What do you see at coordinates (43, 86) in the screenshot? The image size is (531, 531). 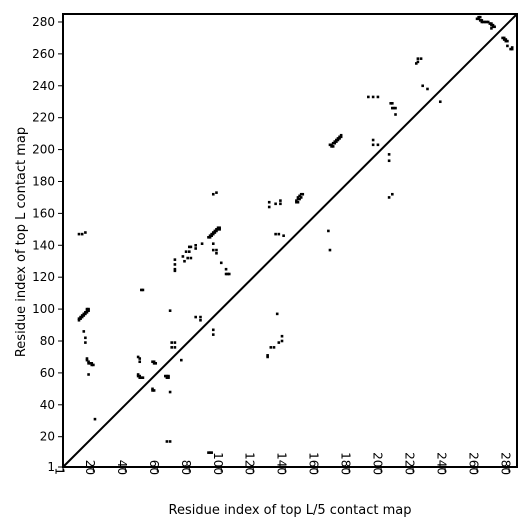 I see `y-tick-label: 240` at bounding box center [43, 86].